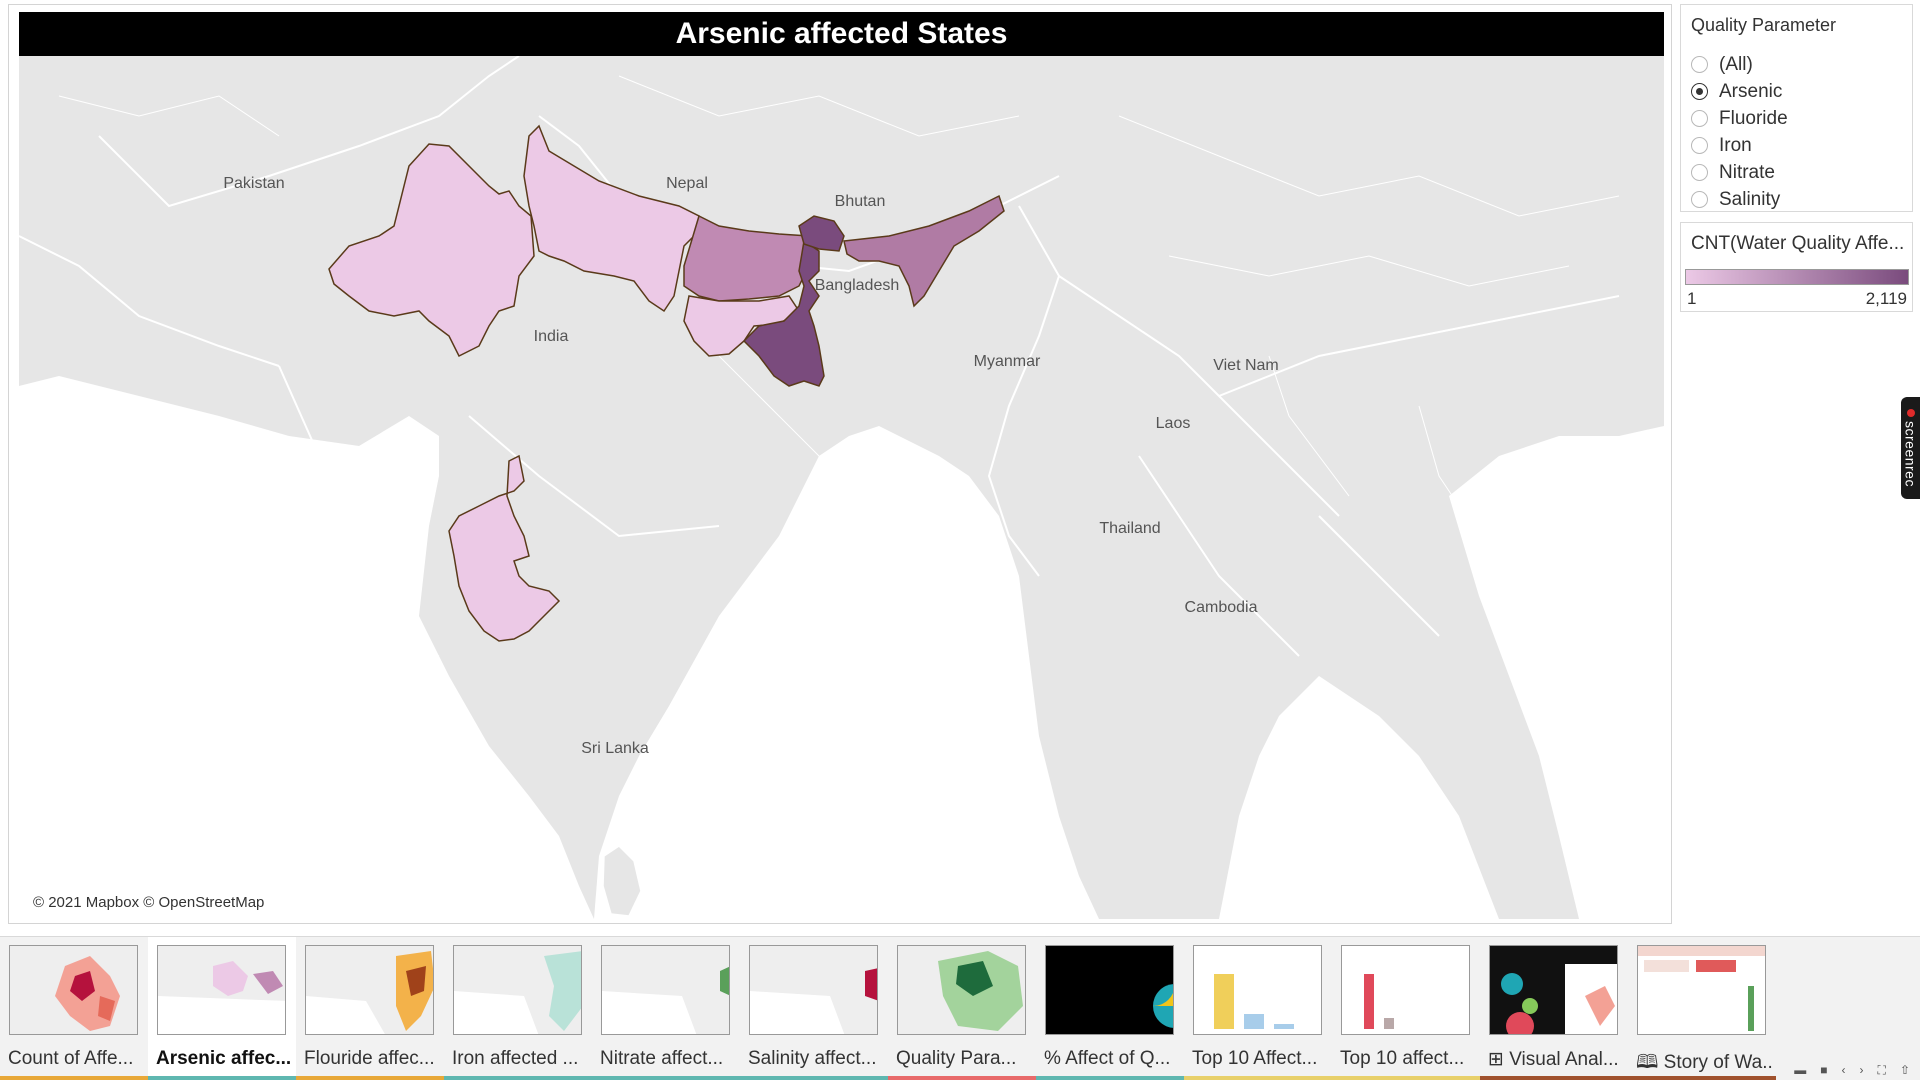  Describe the element at coordinates (1750, 199) in the screenshot. I see `filter-option-label: Salinity` at that location.